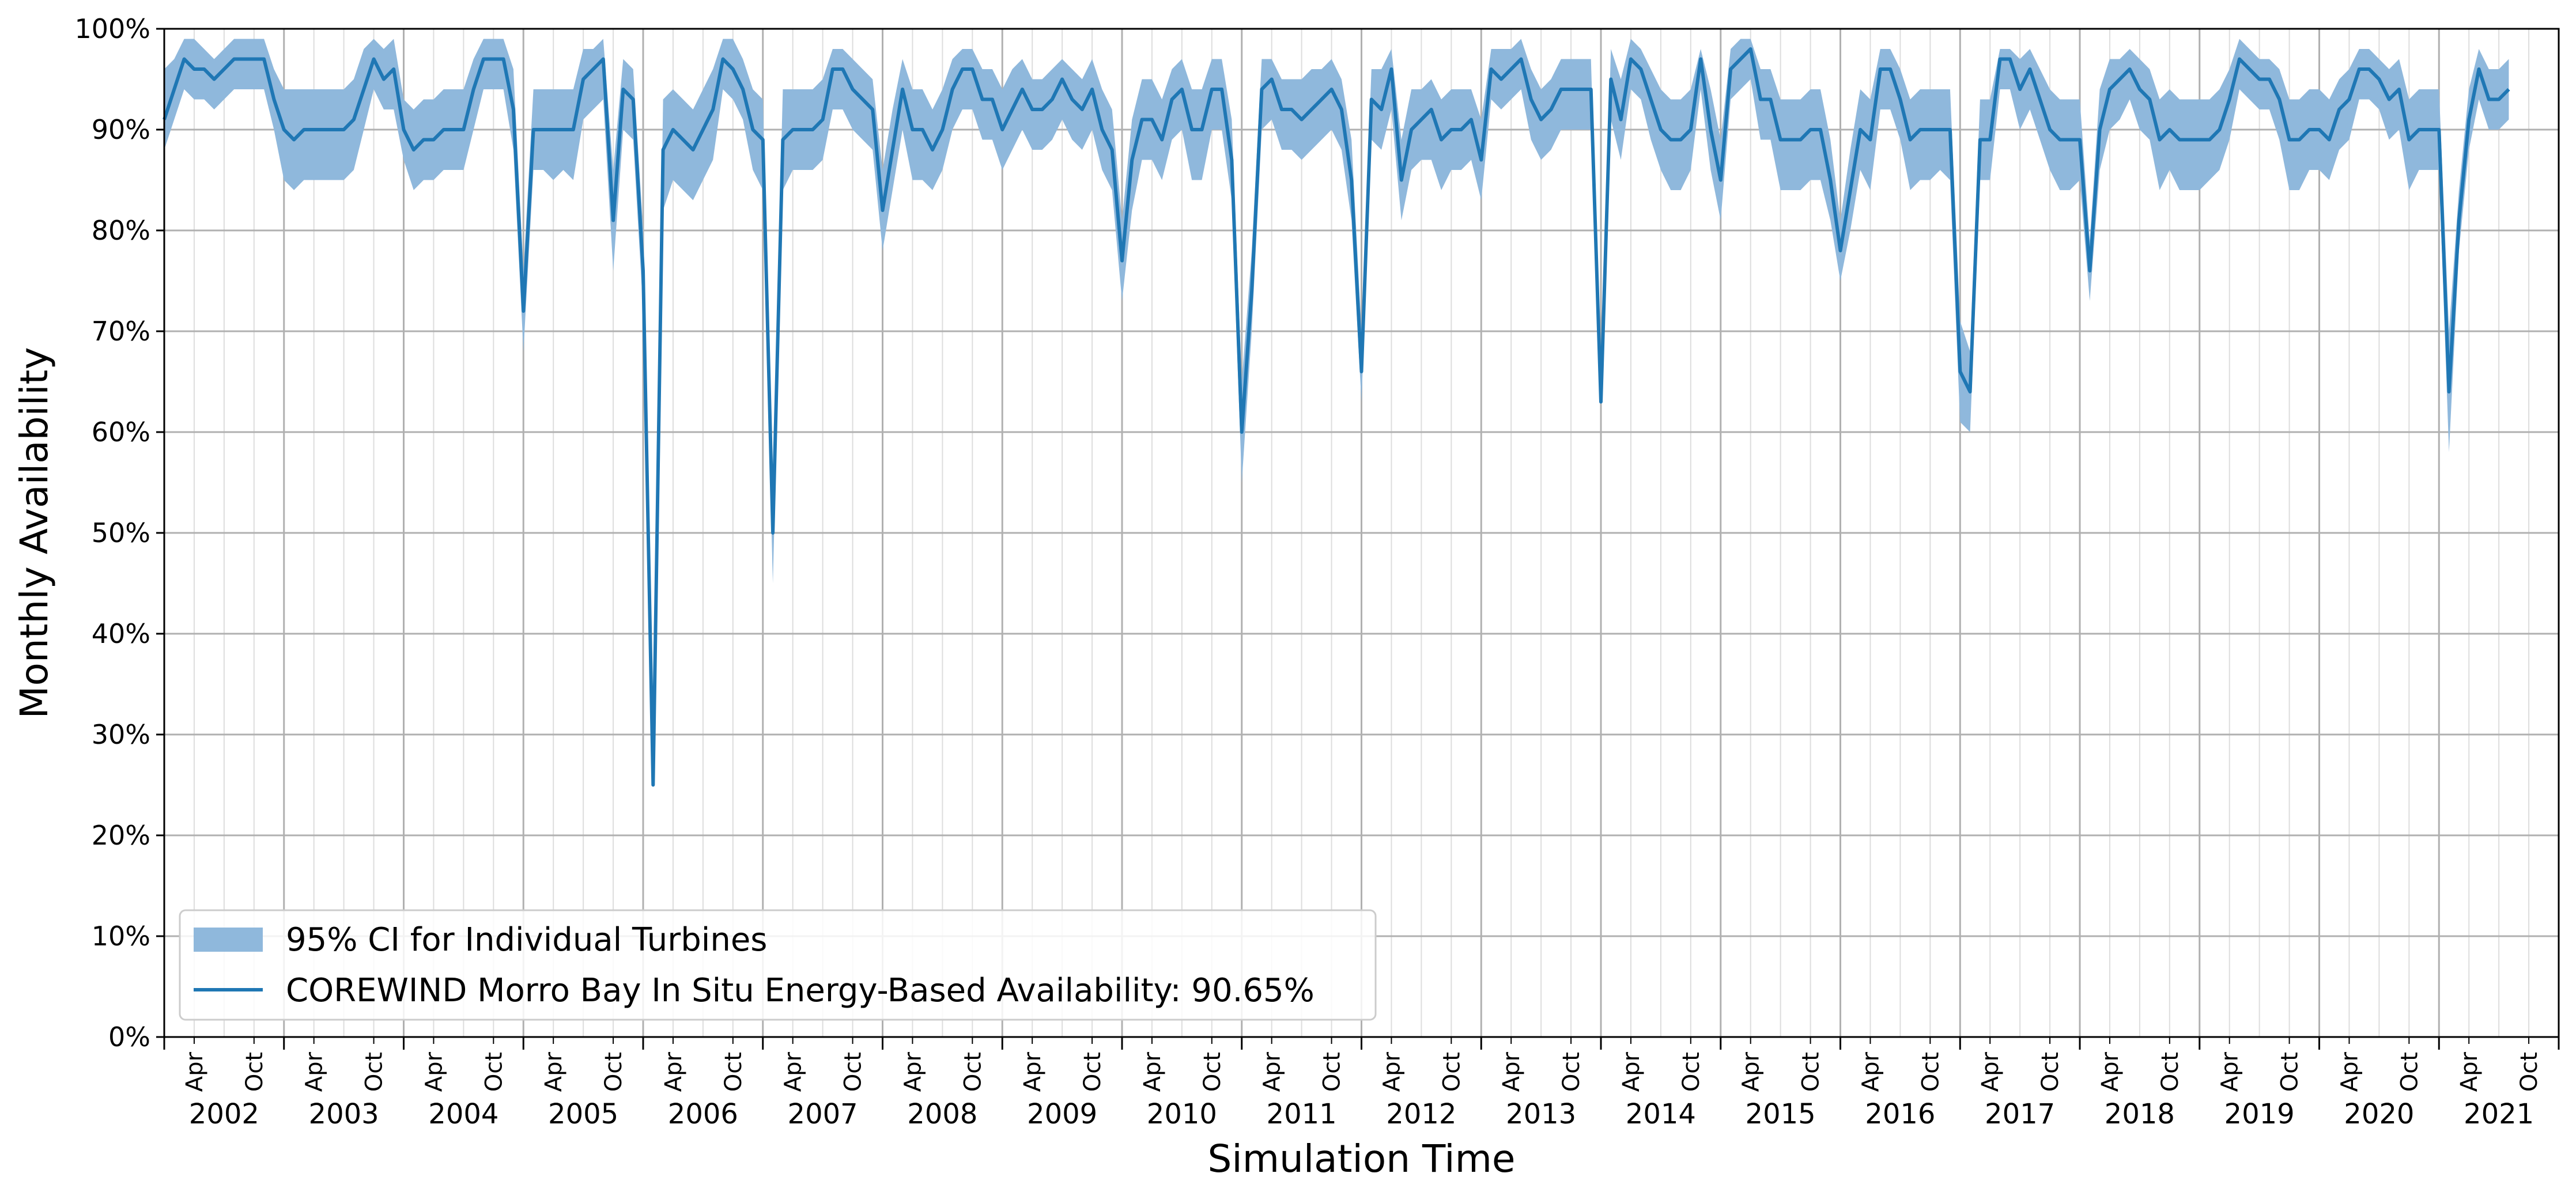  I want to click on x-year-label: 2021, so click(2499, 1114).